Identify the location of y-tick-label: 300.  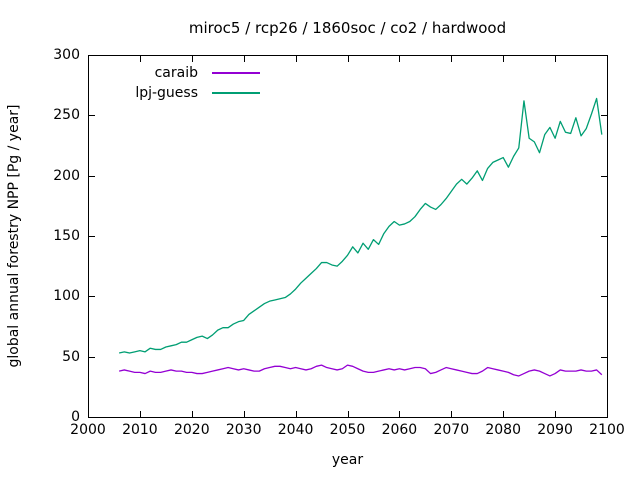
(66, 55).